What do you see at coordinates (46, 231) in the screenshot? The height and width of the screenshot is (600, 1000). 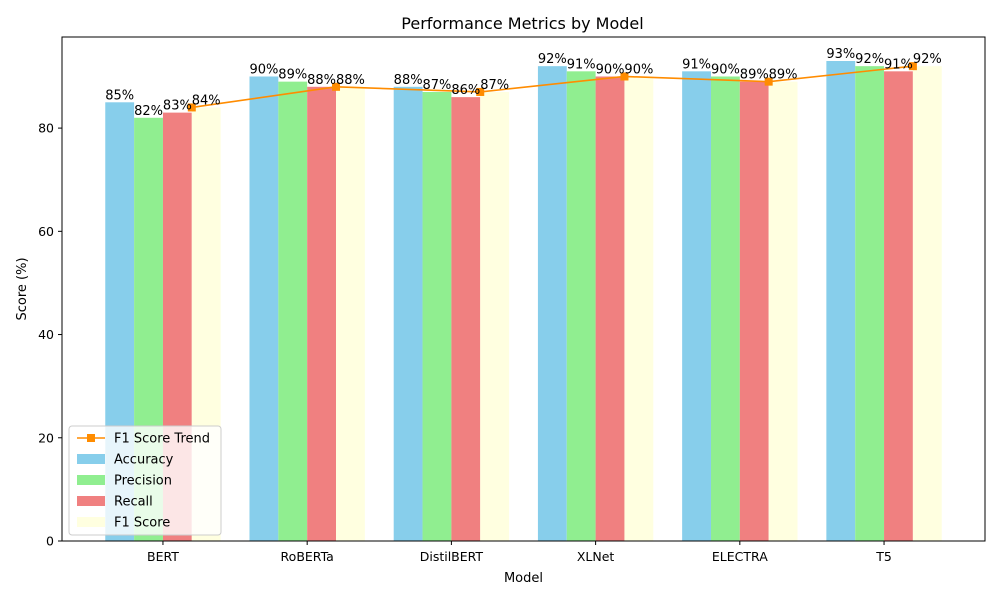 I see `y-tick-label: 60` at bounding box center [46, 231].